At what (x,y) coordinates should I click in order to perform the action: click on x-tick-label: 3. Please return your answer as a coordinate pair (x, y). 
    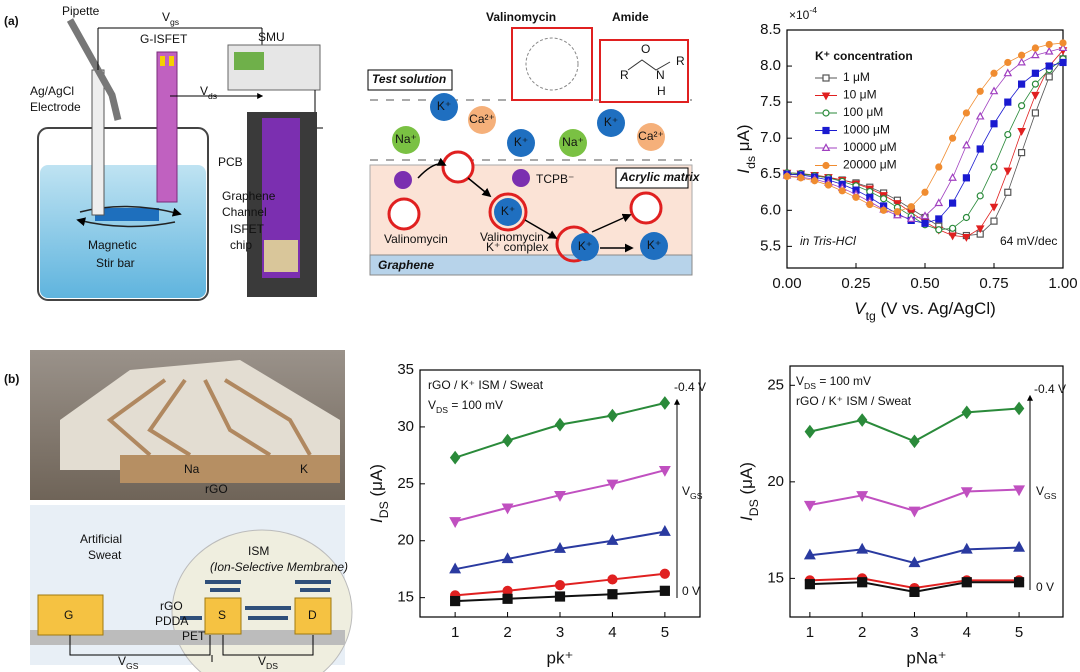
    Looking at the image, I should click on (560, 632).